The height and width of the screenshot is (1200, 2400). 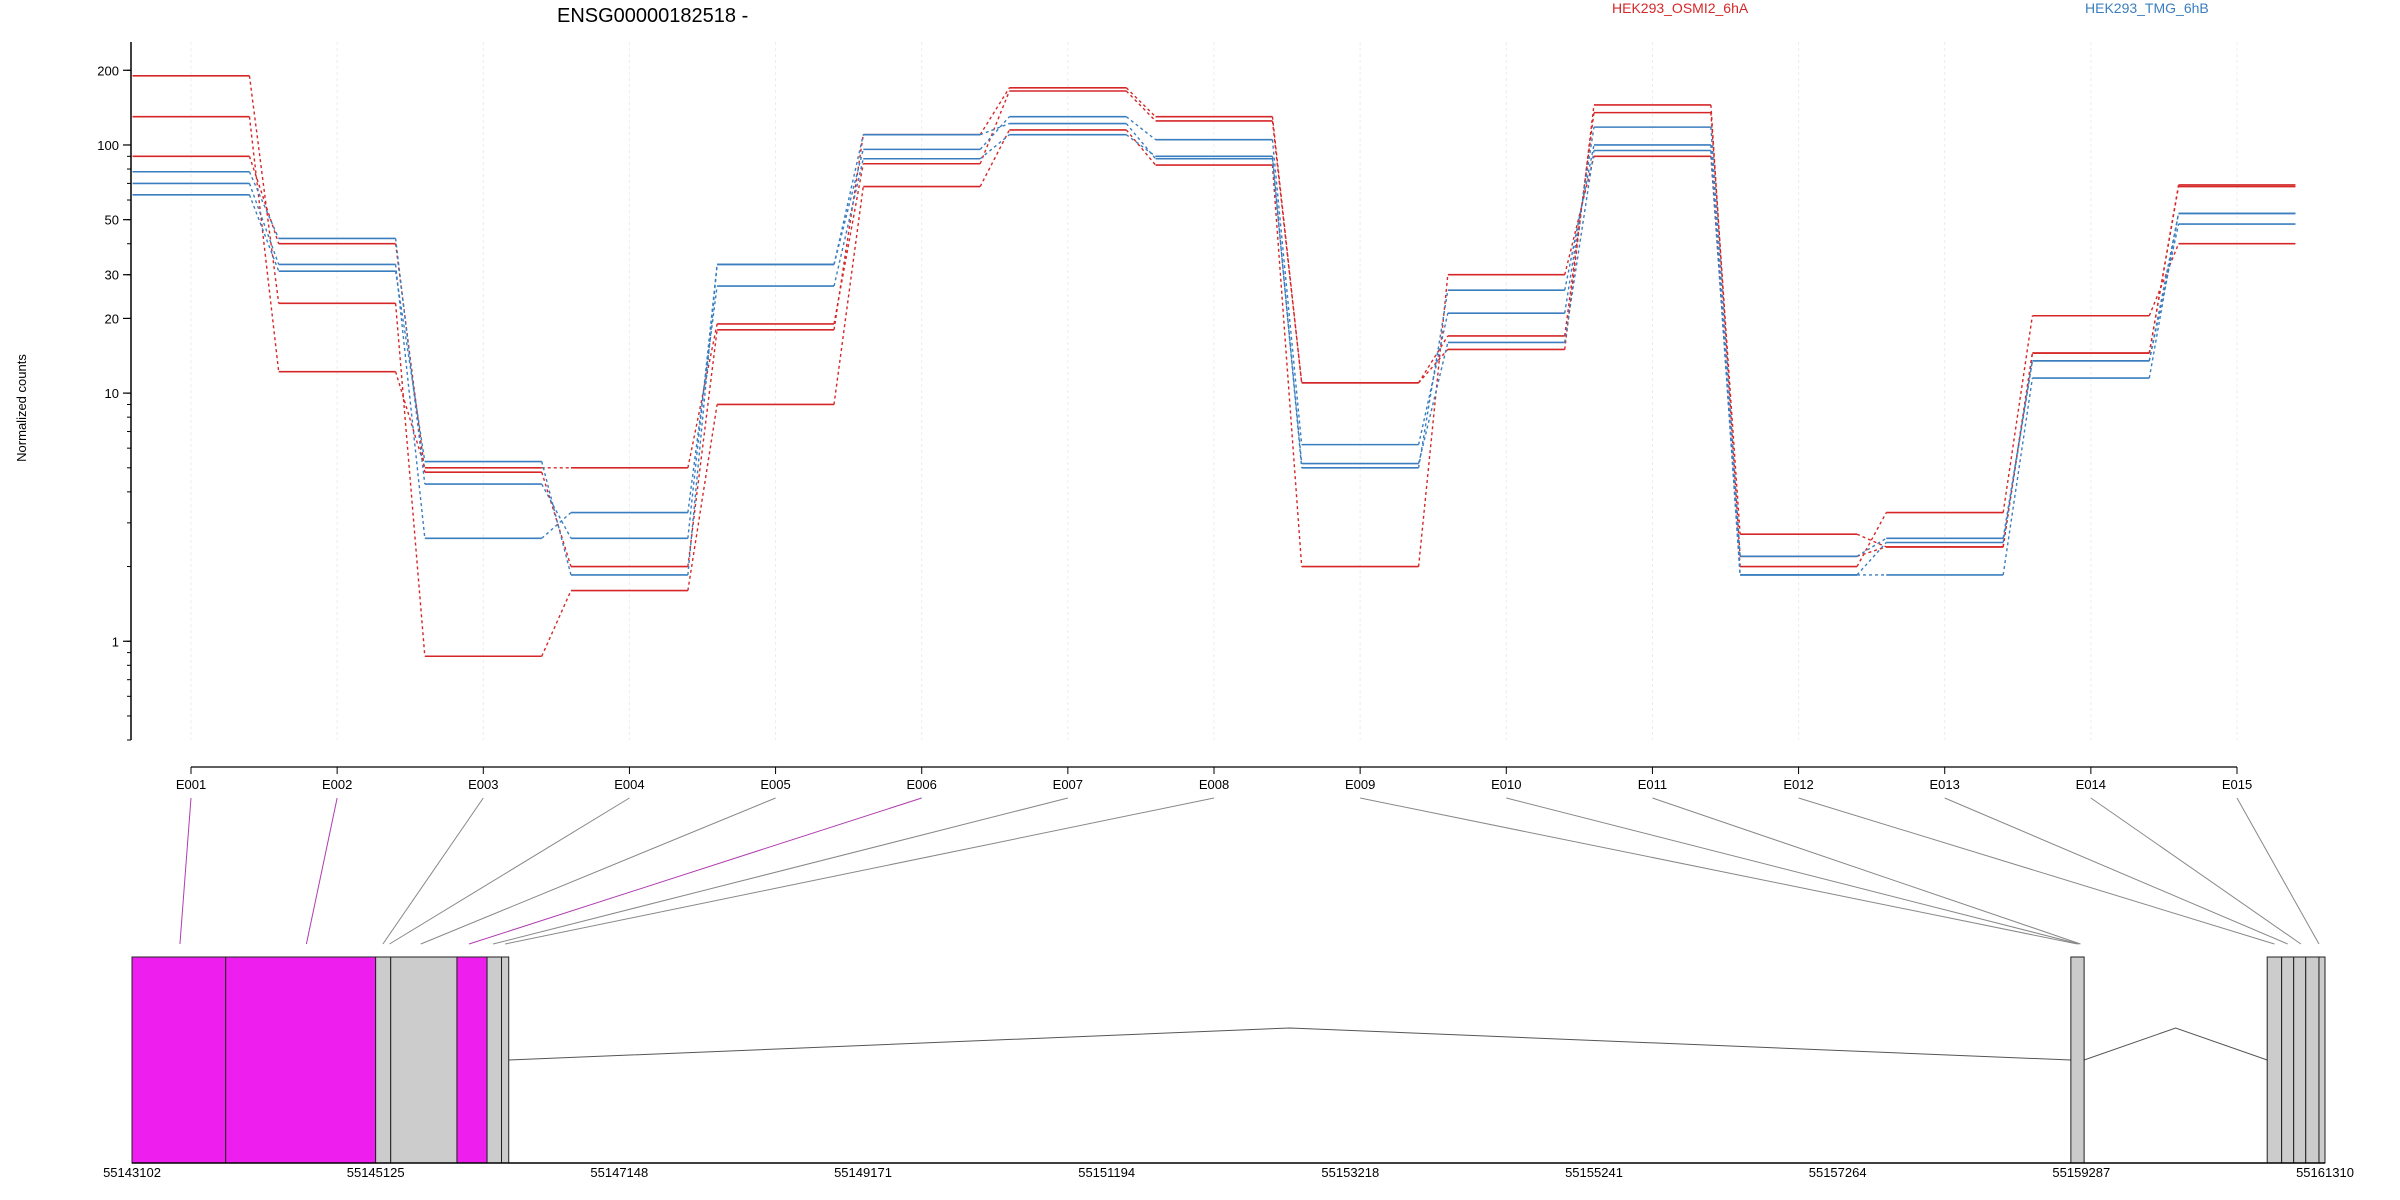 What do you see at coordinates (2077, 1060) in the screenshot?
I see `exon-box-E008` at bounding box center [2077, 1060].